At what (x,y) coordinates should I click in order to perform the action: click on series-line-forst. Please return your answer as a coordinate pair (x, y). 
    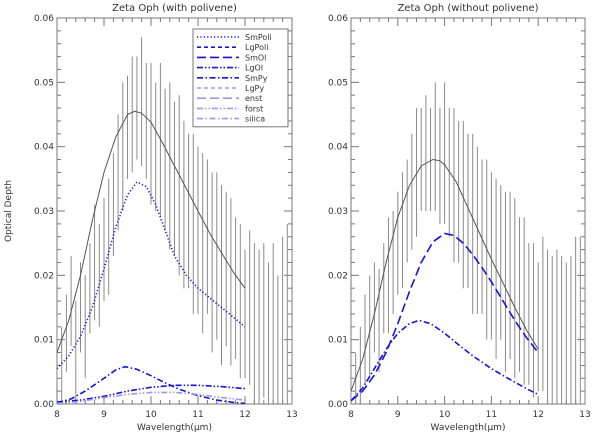
    Looking at the image, I should click on (151, 397).